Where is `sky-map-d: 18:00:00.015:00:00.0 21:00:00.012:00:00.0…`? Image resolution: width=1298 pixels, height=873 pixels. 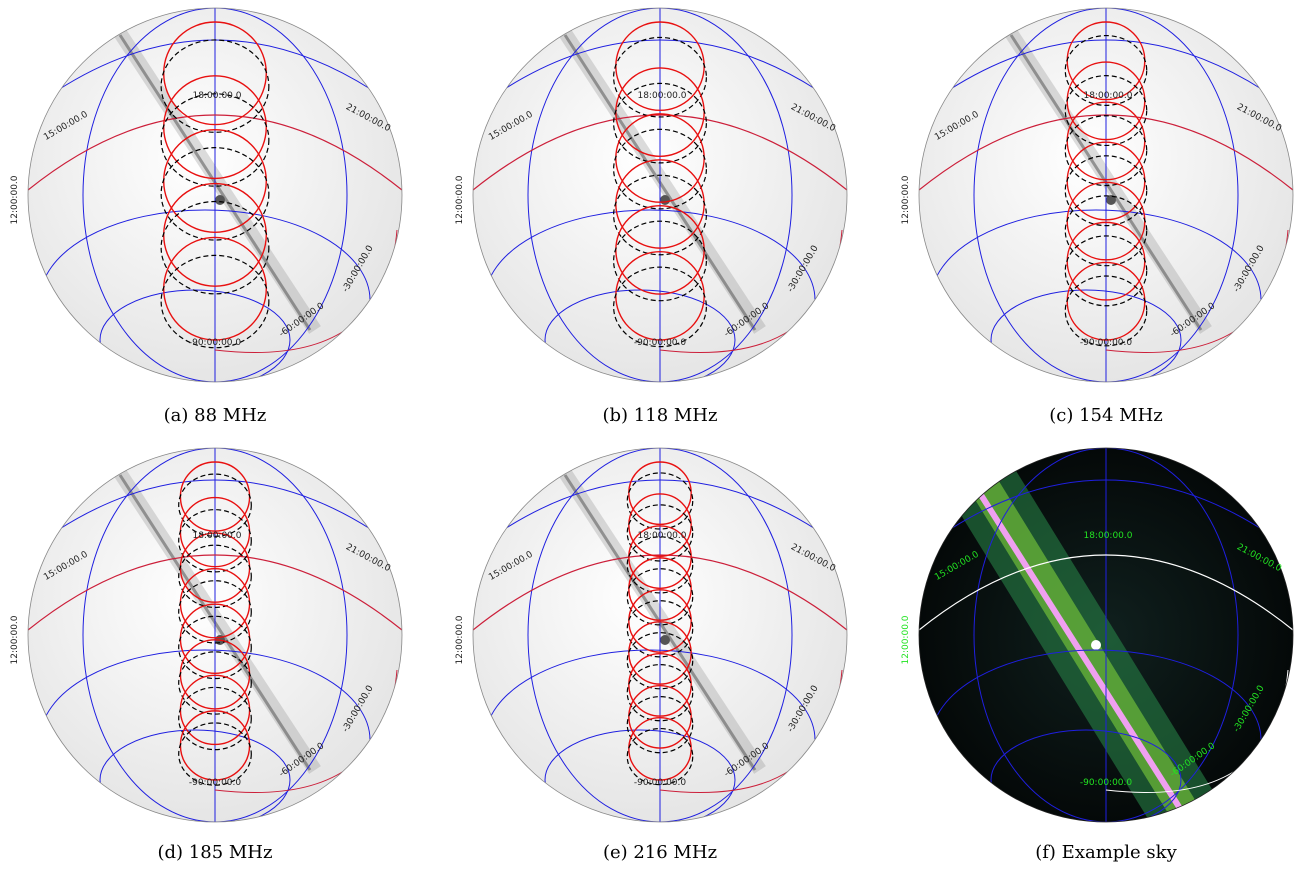
sky-map-d: 18:00:00.015:00:00.0 21:00:00.012:00:00.0… is located at coordinates (206, 635).